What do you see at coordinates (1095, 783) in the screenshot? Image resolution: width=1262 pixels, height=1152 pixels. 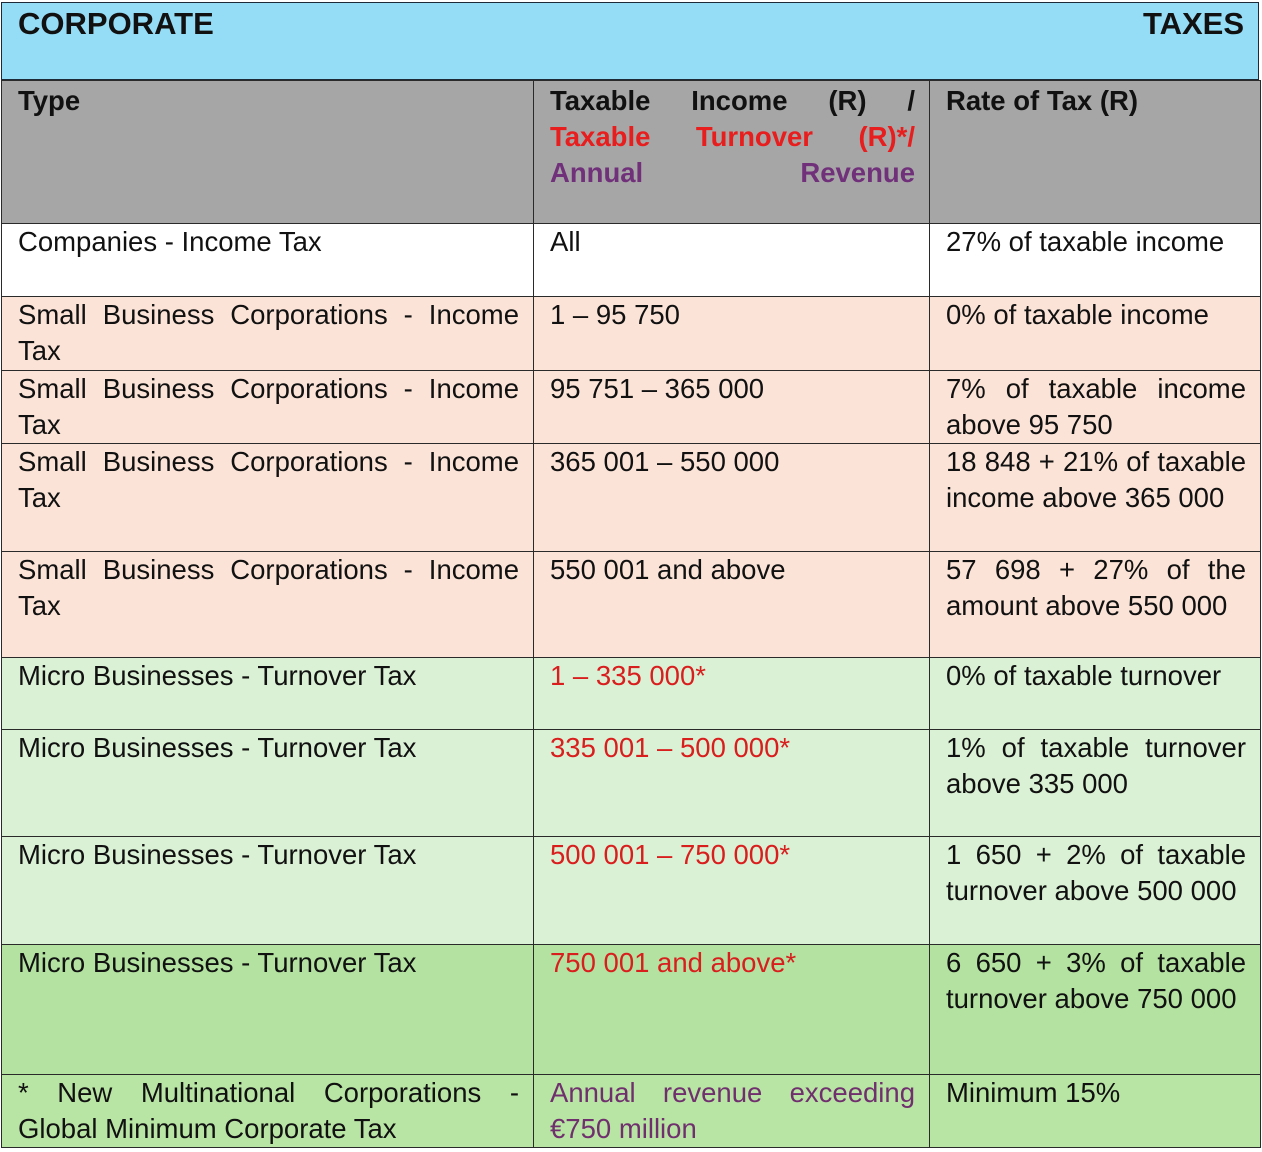 I see `cell-rate: 1% of taxable turnover above 335 000` at bounding box center [1095, 783].